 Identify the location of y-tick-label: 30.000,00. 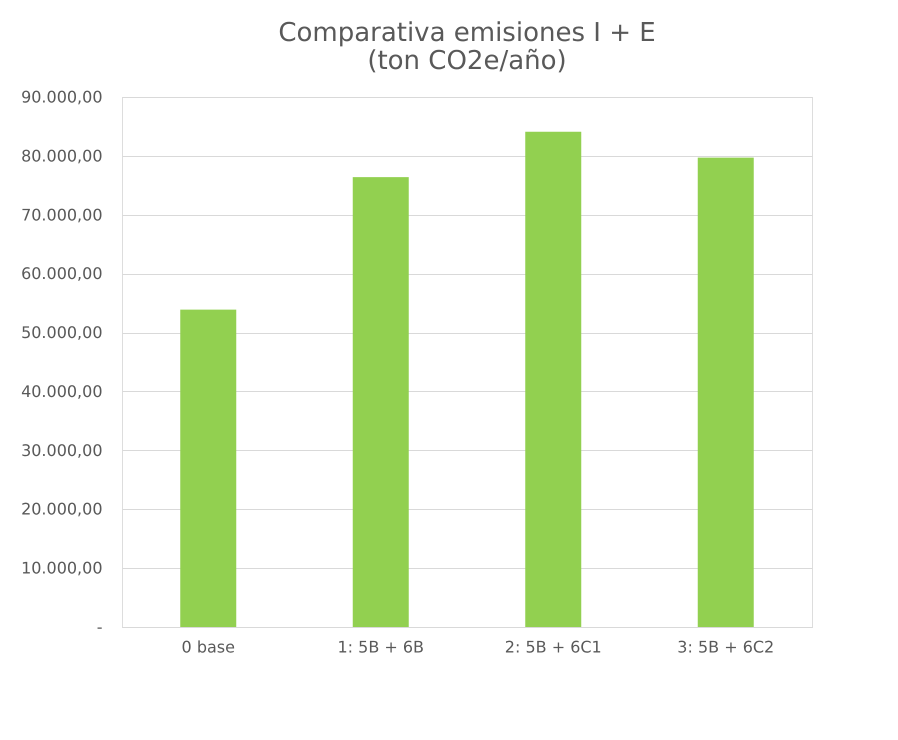
(61, 450).